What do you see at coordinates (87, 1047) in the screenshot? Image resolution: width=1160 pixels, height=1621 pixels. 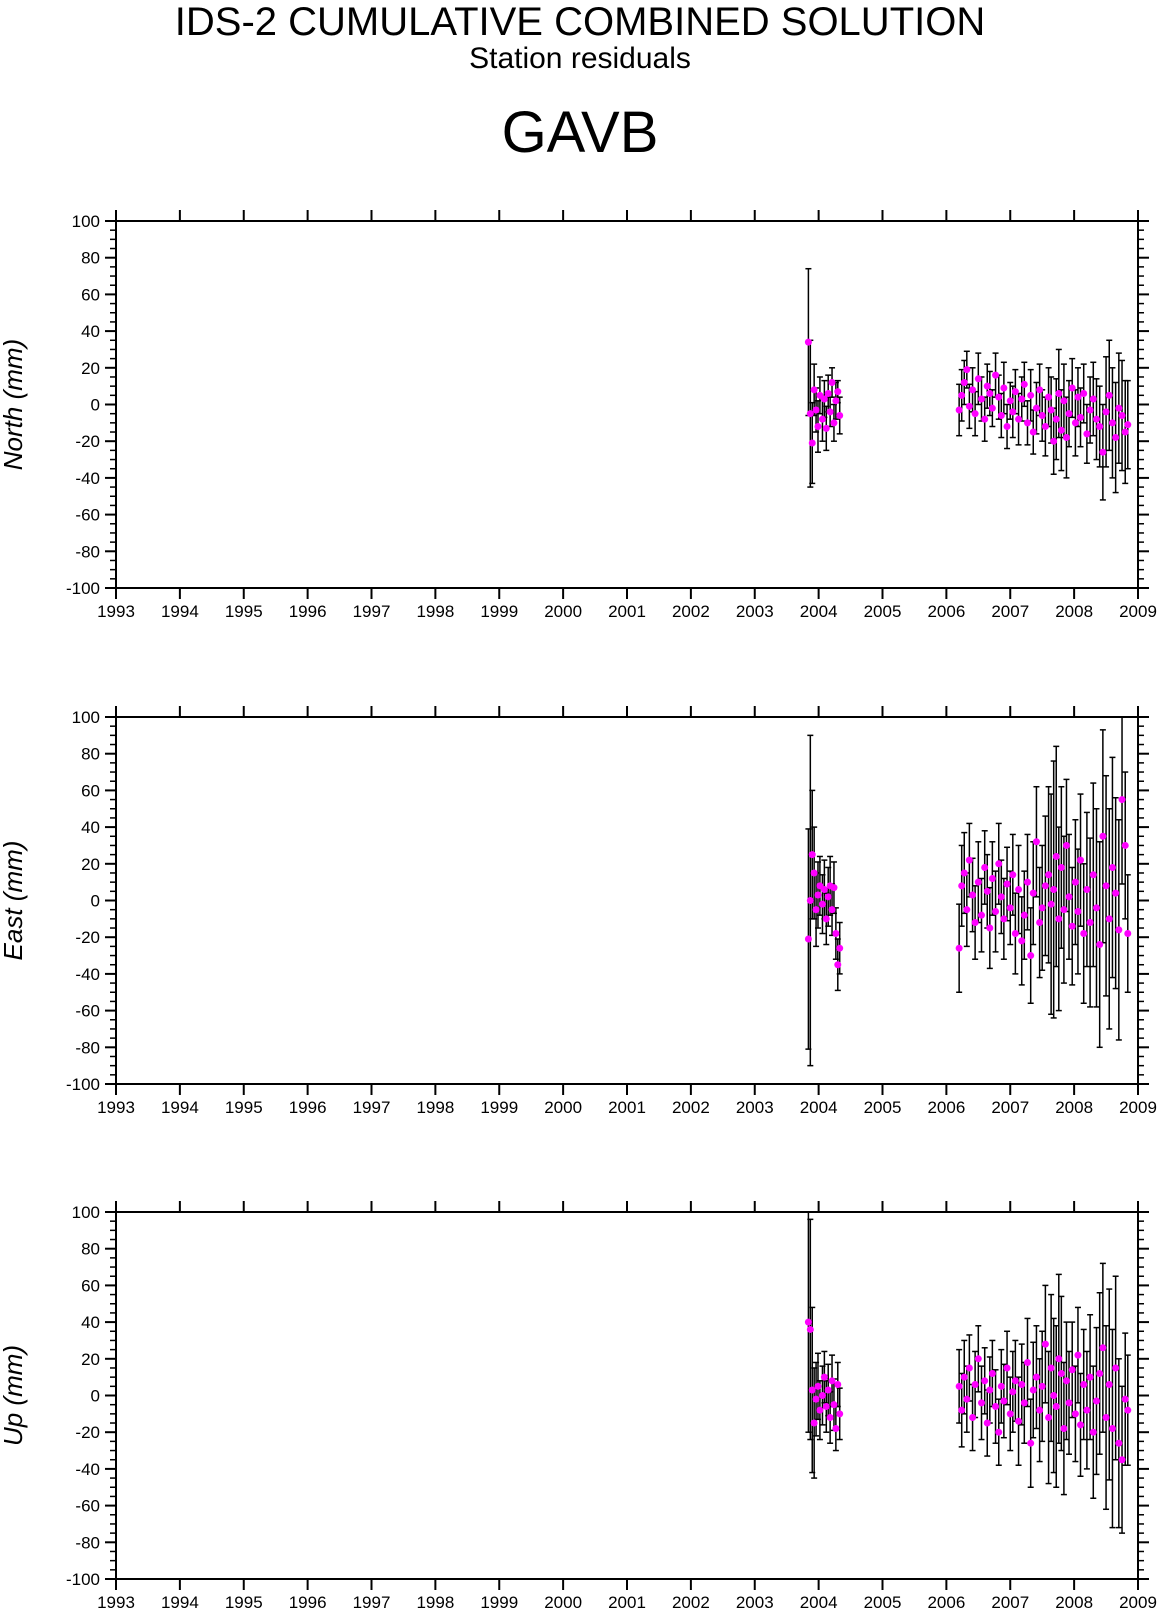 I see `east-y-tick-label: -80` at bounding box center [87, 1047].